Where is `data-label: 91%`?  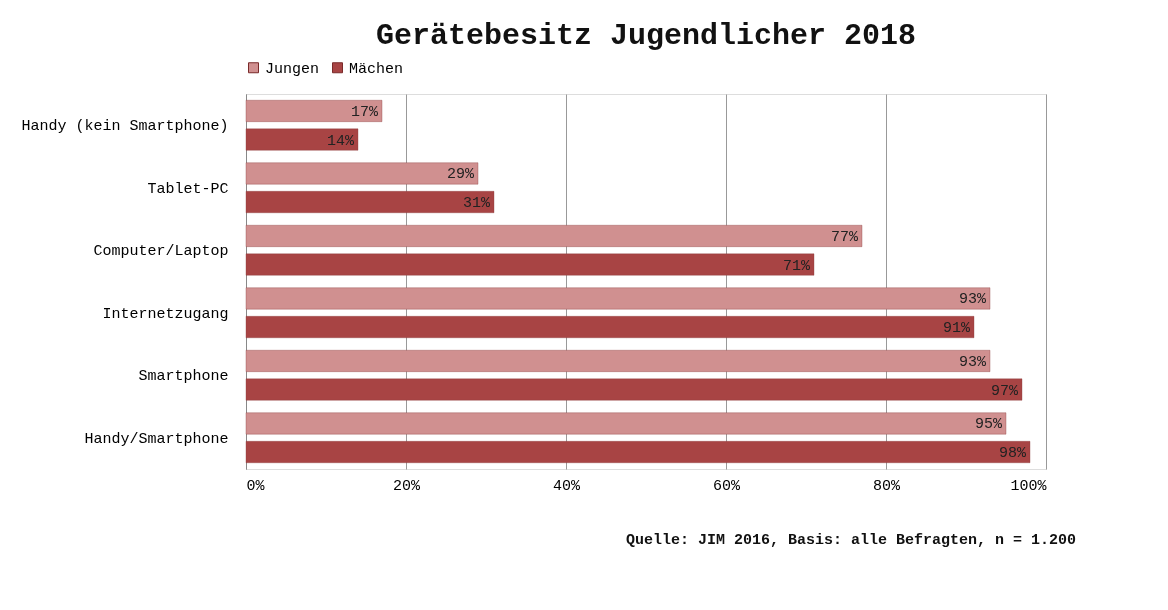 data-label: 91% is located at coordinates (956, 329).